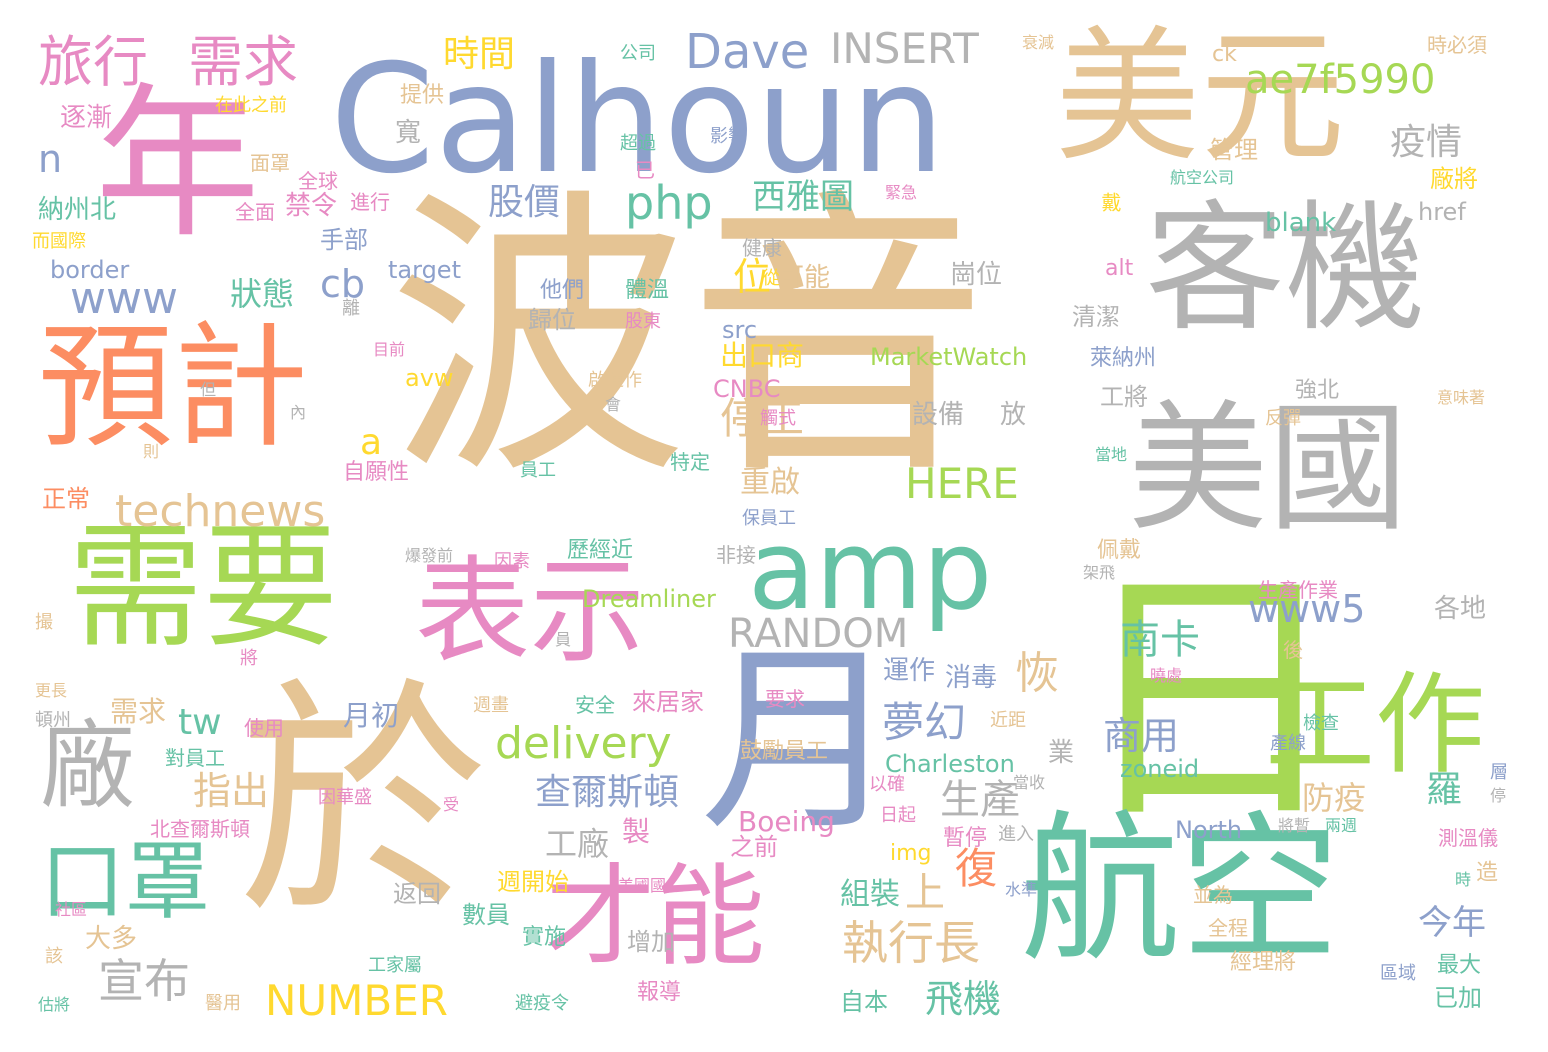  I want to click on word-cloud-word: 停, so click(1496, 795).